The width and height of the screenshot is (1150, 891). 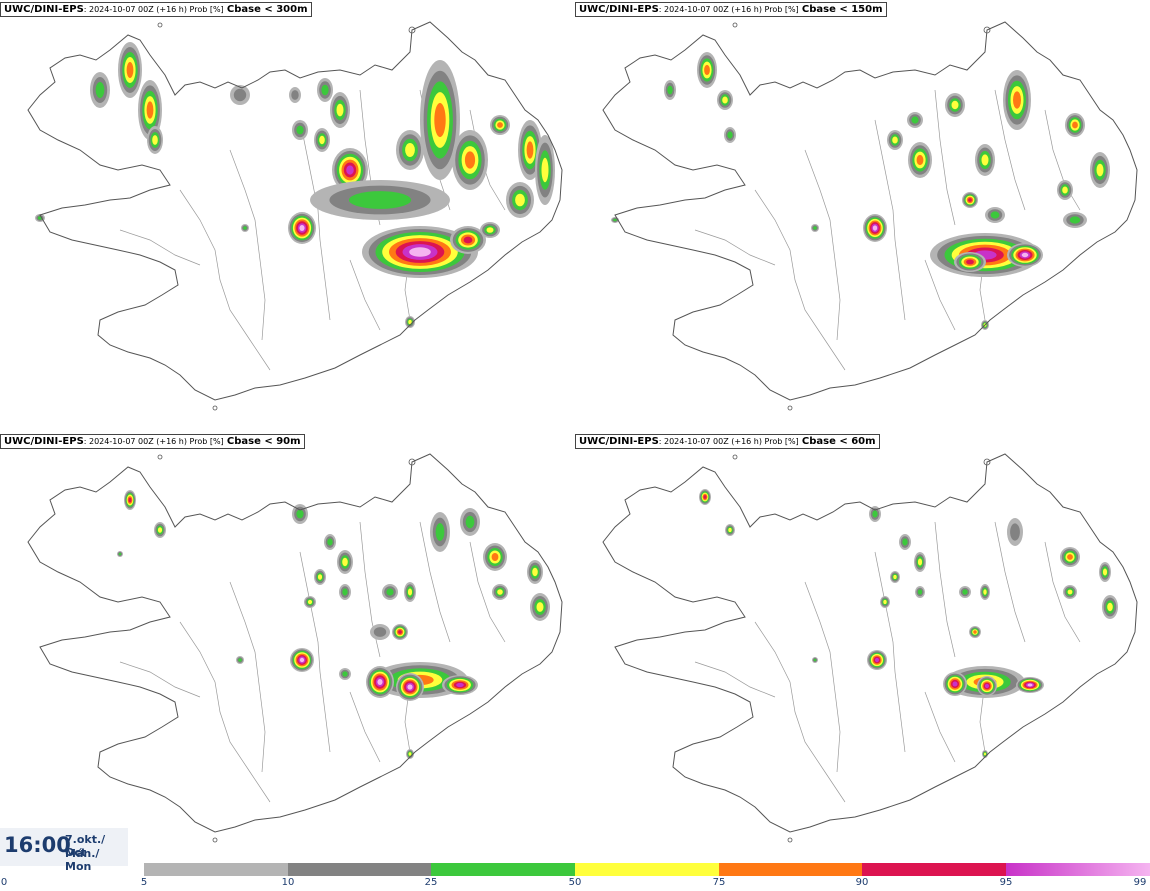 I want to click on colorbar-tick: 99, so click(x=1140, y=882).